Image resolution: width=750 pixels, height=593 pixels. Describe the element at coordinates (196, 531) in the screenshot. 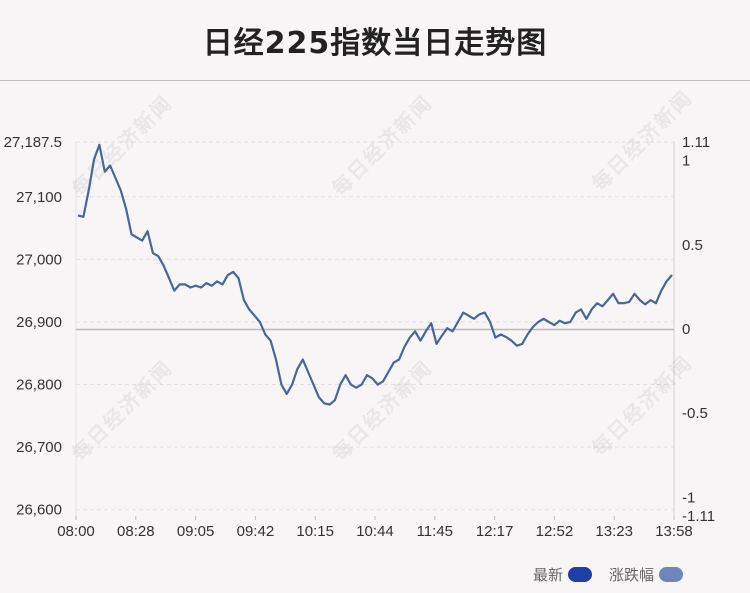

I see `x-tick-label: 09:05` at that location.